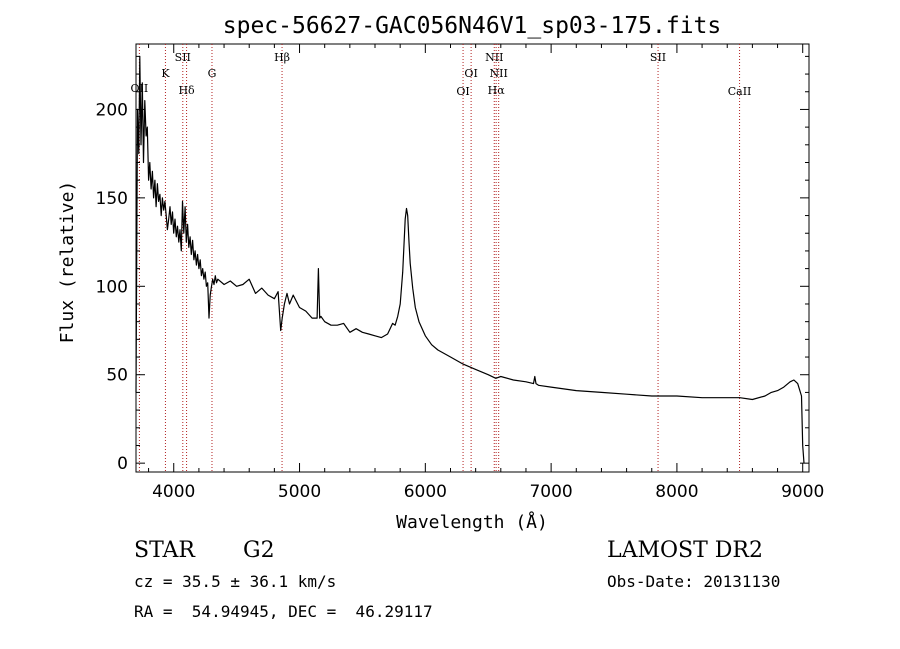 The width and height of the screenshot is (900, 649). What do you see at coordinates (67, 262) in the screenshot?
I see `y-axis-label: Flux (relative)` at bounding box center [67, 262].